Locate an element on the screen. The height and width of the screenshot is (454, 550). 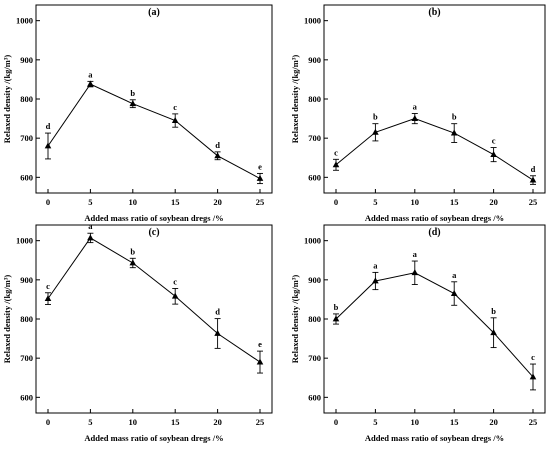
panel-label: (d) is located at coordinates (434, 232).